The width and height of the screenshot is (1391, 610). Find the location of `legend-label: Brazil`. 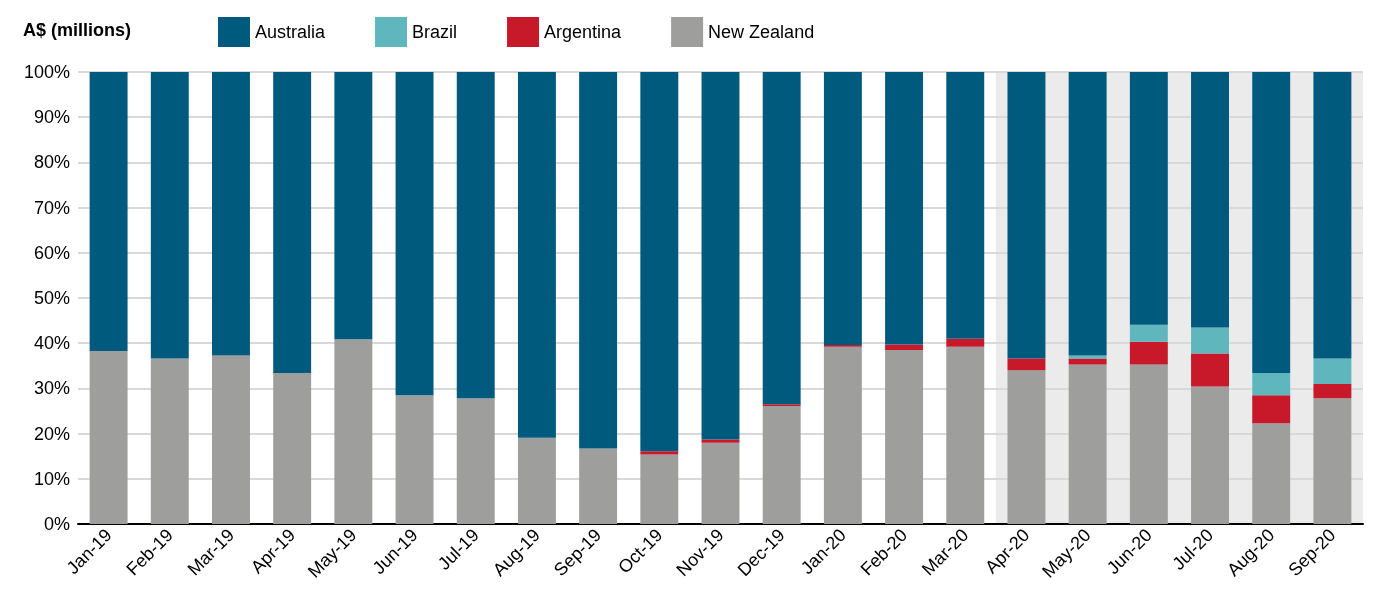

legend-label: Brazil is located at coordinates (435, 32).